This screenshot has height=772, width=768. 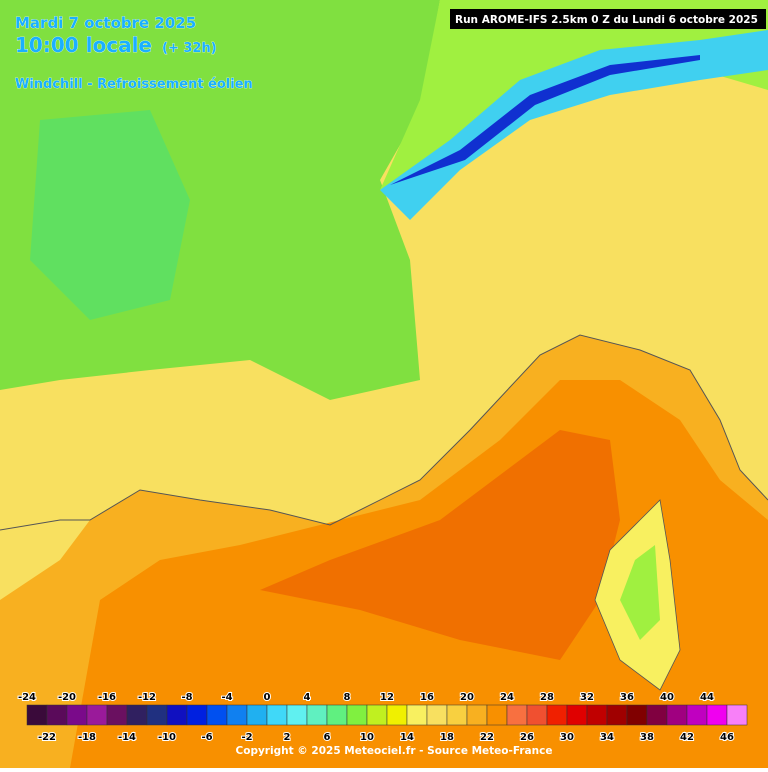 What do you see at coordinates (47, 737) in the screenshot?
I see `legend-label: -22` at bounding box center [47, 737].